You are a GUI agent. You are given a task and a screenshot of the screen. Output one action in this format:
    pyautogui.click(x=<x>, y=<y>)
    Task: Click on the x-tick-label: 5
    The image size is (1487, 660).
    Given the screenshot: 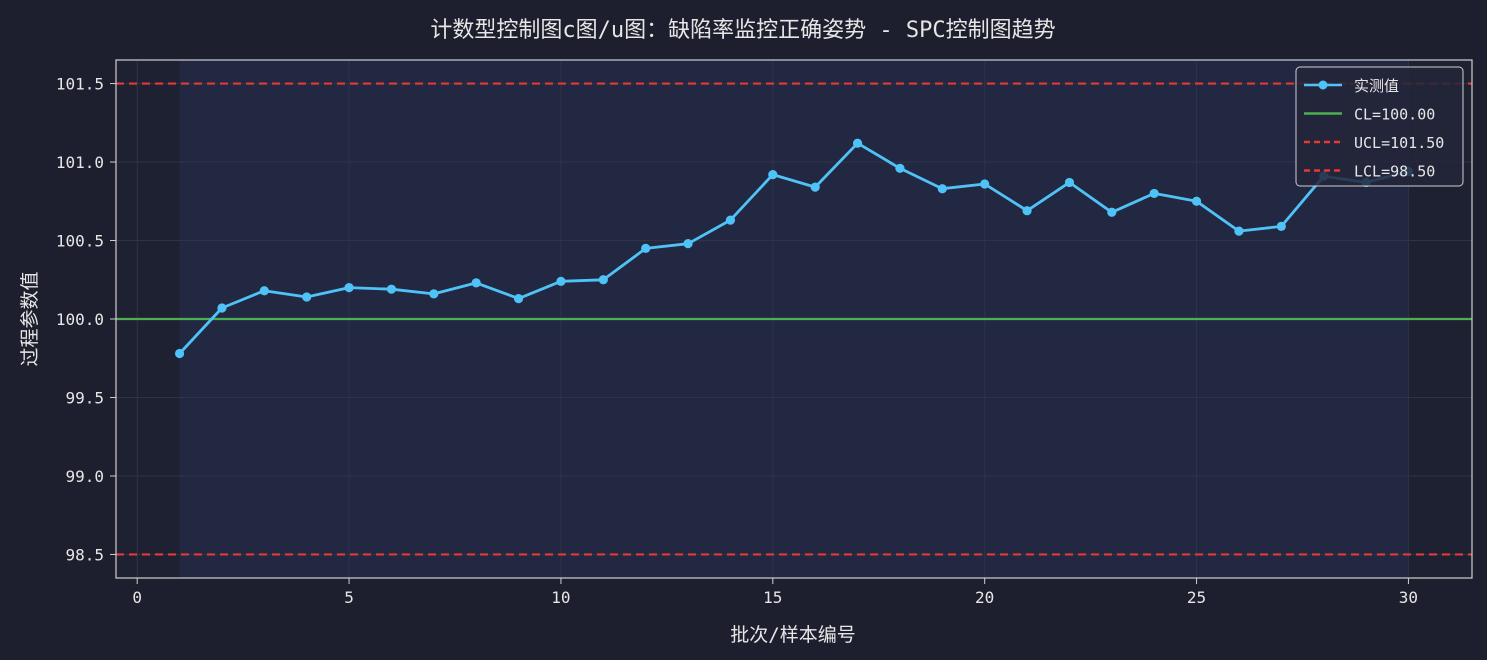 What is the action you would take?
    pyautogui.click(x=349, y=597)
    